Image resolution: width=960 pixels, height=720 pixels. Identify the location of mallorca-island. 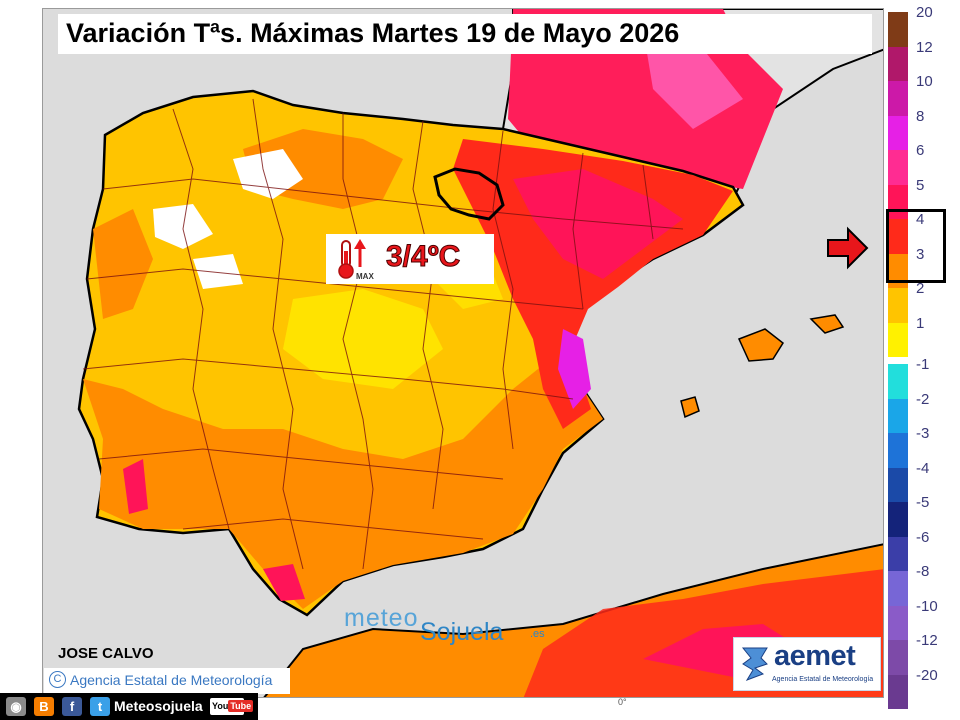
(760, 345).